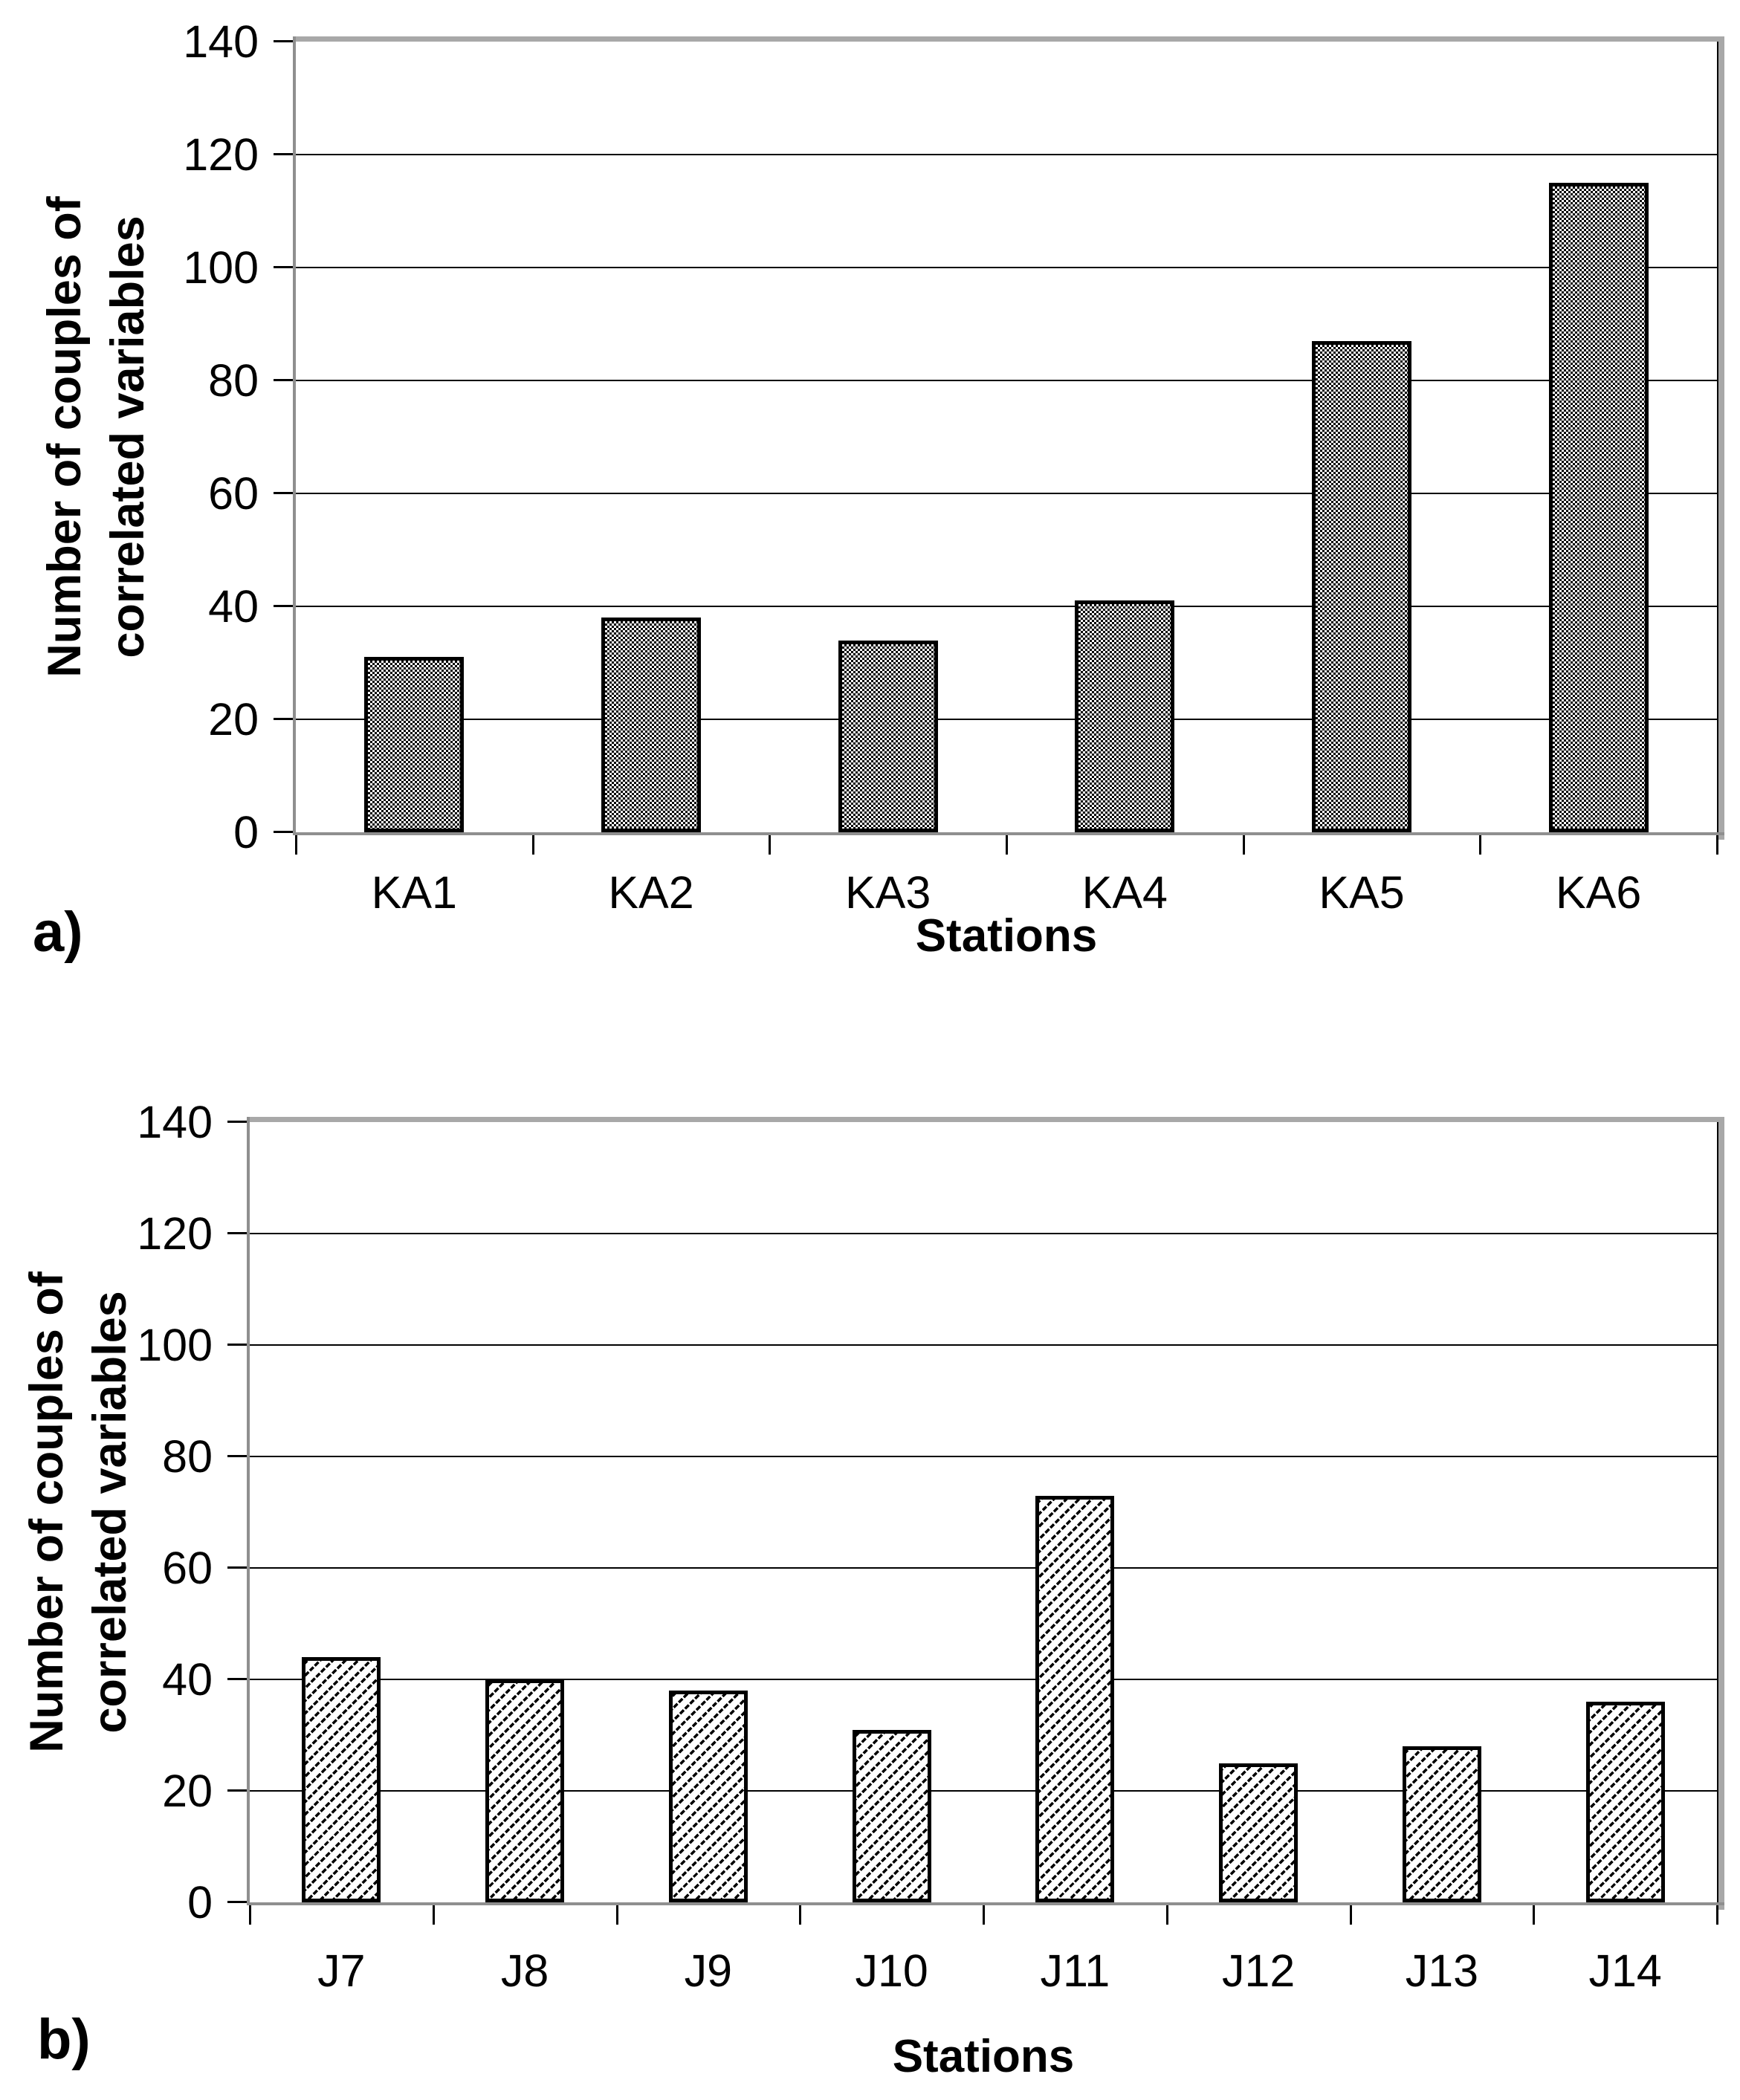 This screenshot has height=2100, width=1740. Describe the element at coordinates (1361, 586) in the screenshot. I see `bar-KA5` at that location.